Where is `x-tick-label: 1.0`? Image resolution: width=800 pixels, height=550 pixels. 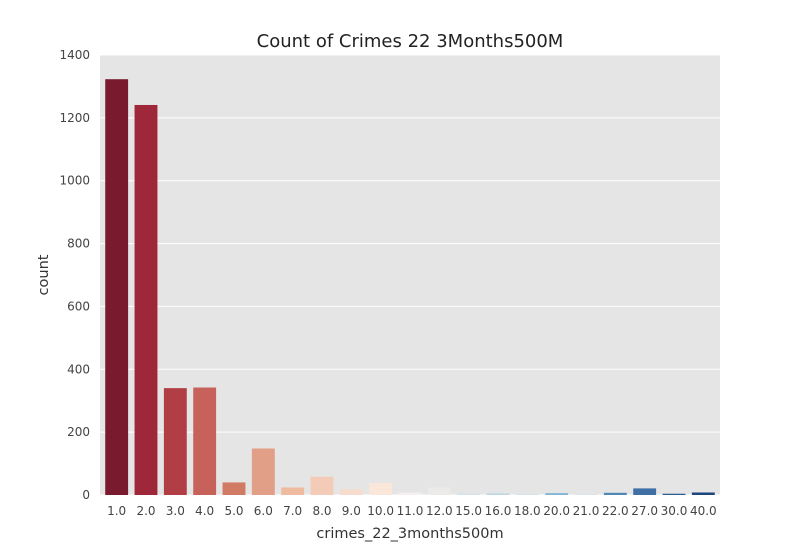 x-tick-label: 1.0 is located at coordinates (116, 511).